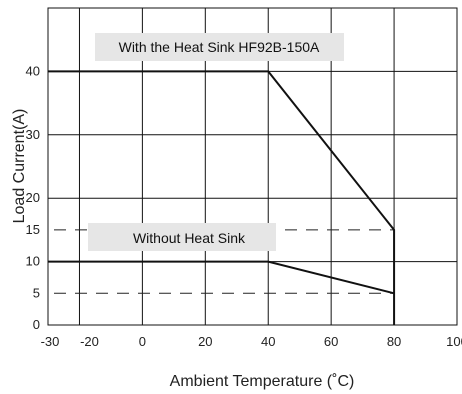 The height and width of the screenshot is (394, 462). What do you see at coordinates (33, 229) in the screenshot?
I see `y-tick-label: 15` at bounding box center [33, 229].